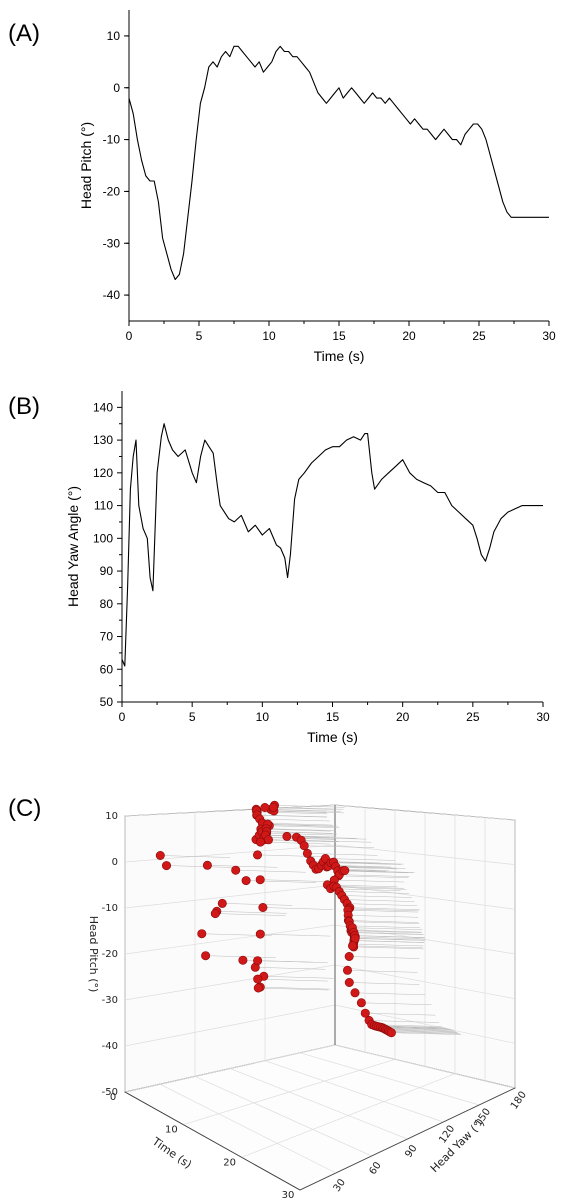 The image size is (567, 1200). Describe the element at coordinates (338, 163) in the screenshot. I see `series-line` at that location.